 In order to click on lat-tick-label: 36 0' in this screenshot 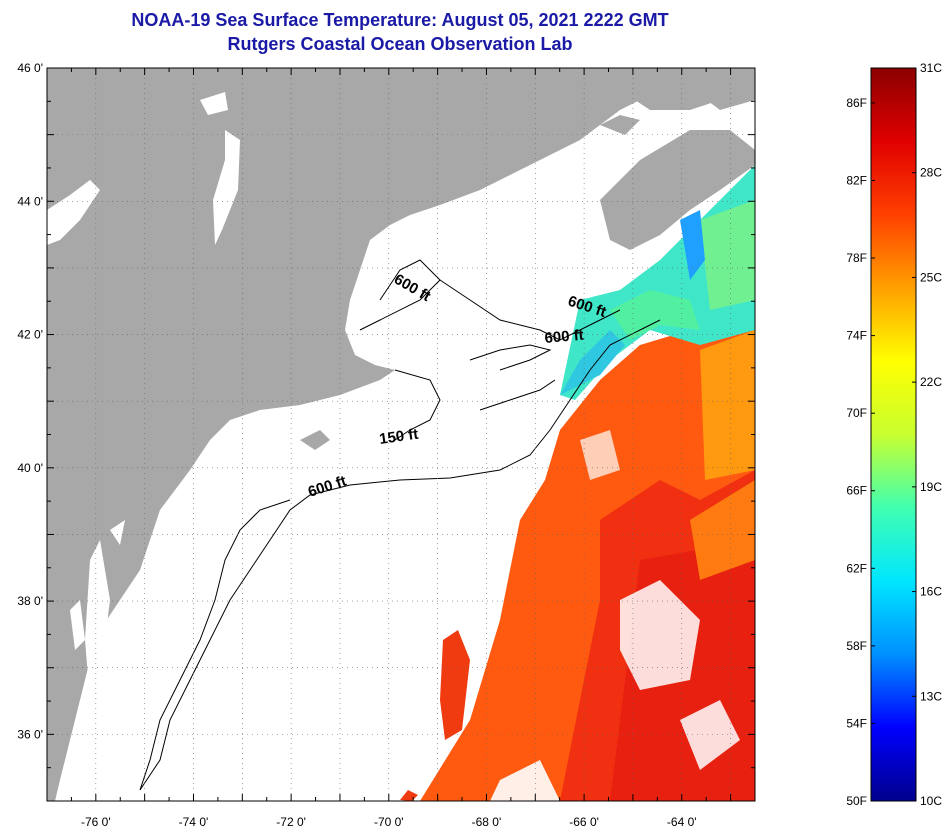, I will do `click(30, 734)`.